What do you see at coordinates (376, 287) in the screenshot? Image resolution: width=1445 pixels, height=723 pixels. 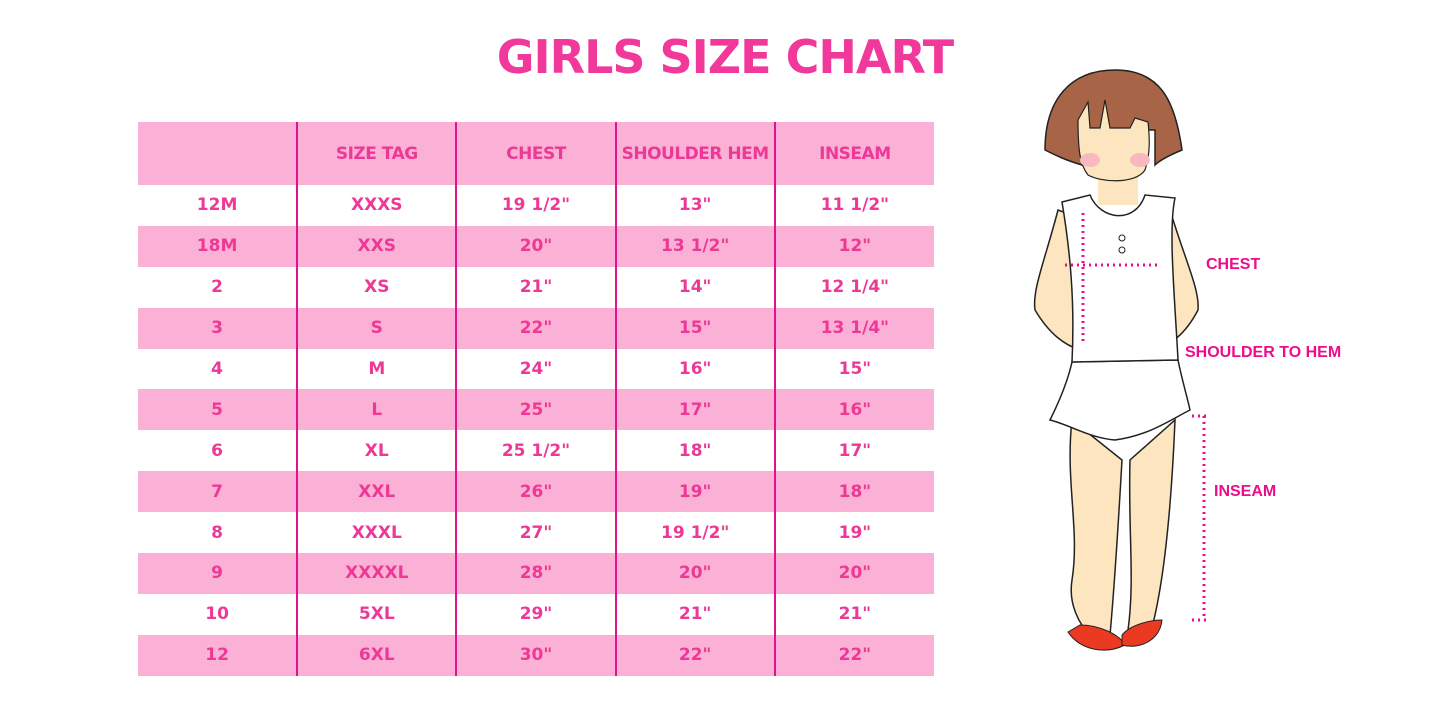 I see `cell-size-tag: XS` at bounding box center [376, 287].